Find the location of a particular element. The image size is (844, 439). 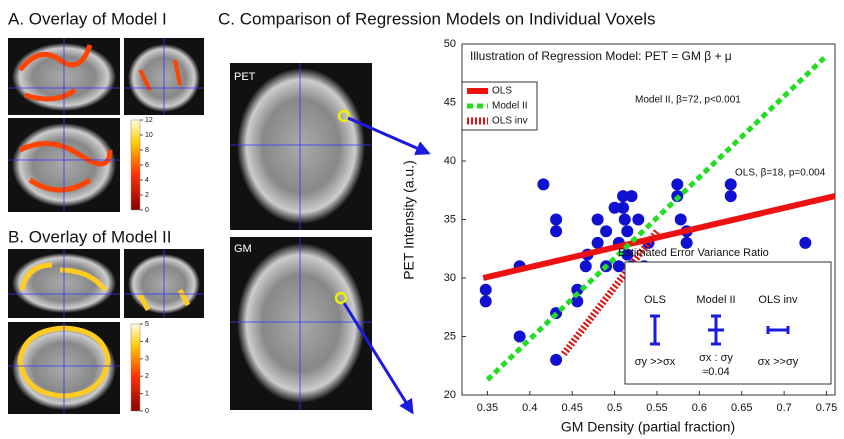

colorbar-tick-label: 10 is located at coordinates (149, 135).